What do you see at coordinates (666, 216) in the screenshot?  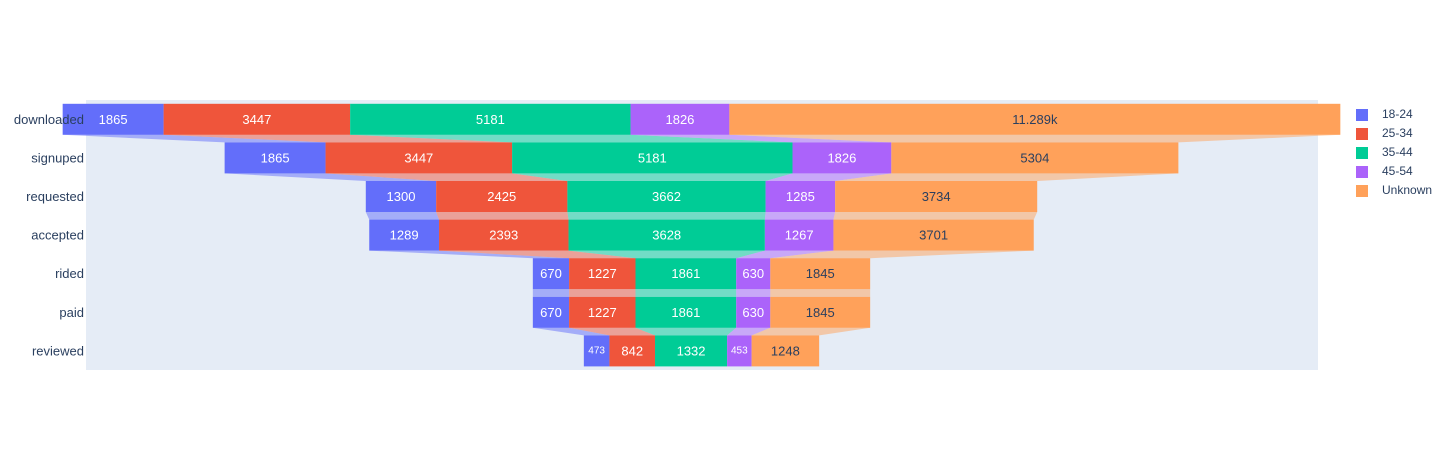 I see `connector-35-44-requested` at bounding box center [666, 216].